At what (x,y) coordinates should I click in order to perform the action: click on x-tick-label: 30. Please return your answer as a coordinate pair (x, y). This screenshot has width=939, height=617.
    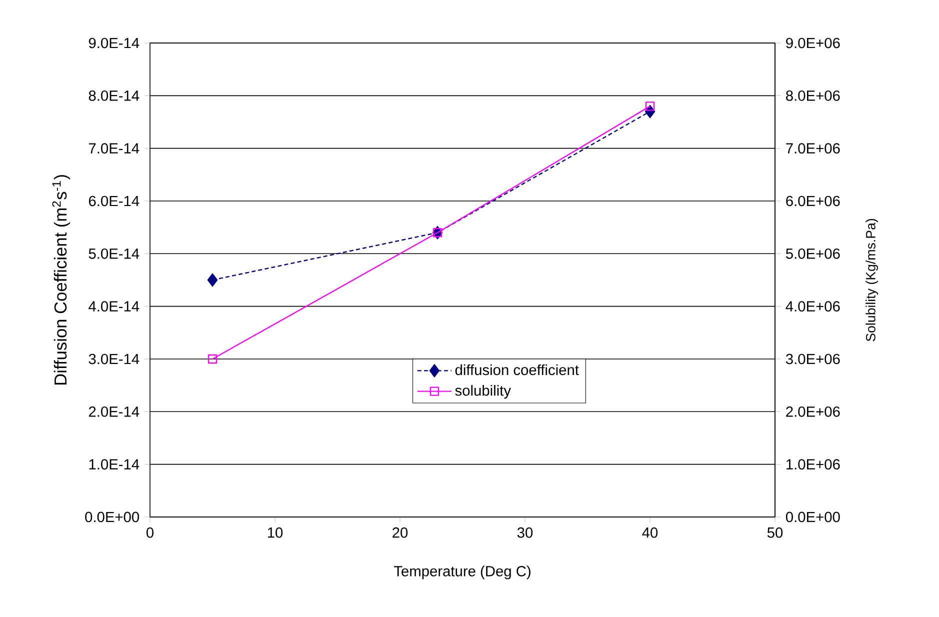
    Looking at the image, I should click on (525, 532).